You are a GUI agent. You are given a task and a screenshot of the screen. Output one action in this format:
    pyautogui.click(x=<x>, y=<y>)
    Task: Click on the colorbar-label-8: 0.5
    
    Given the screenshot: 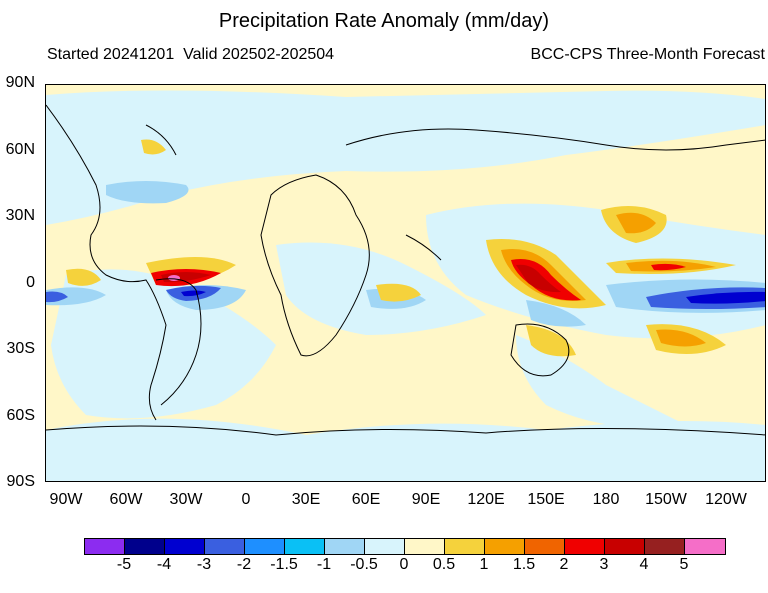 What is the action you would take?
    pyautogui.click(x=444, y=564)
    